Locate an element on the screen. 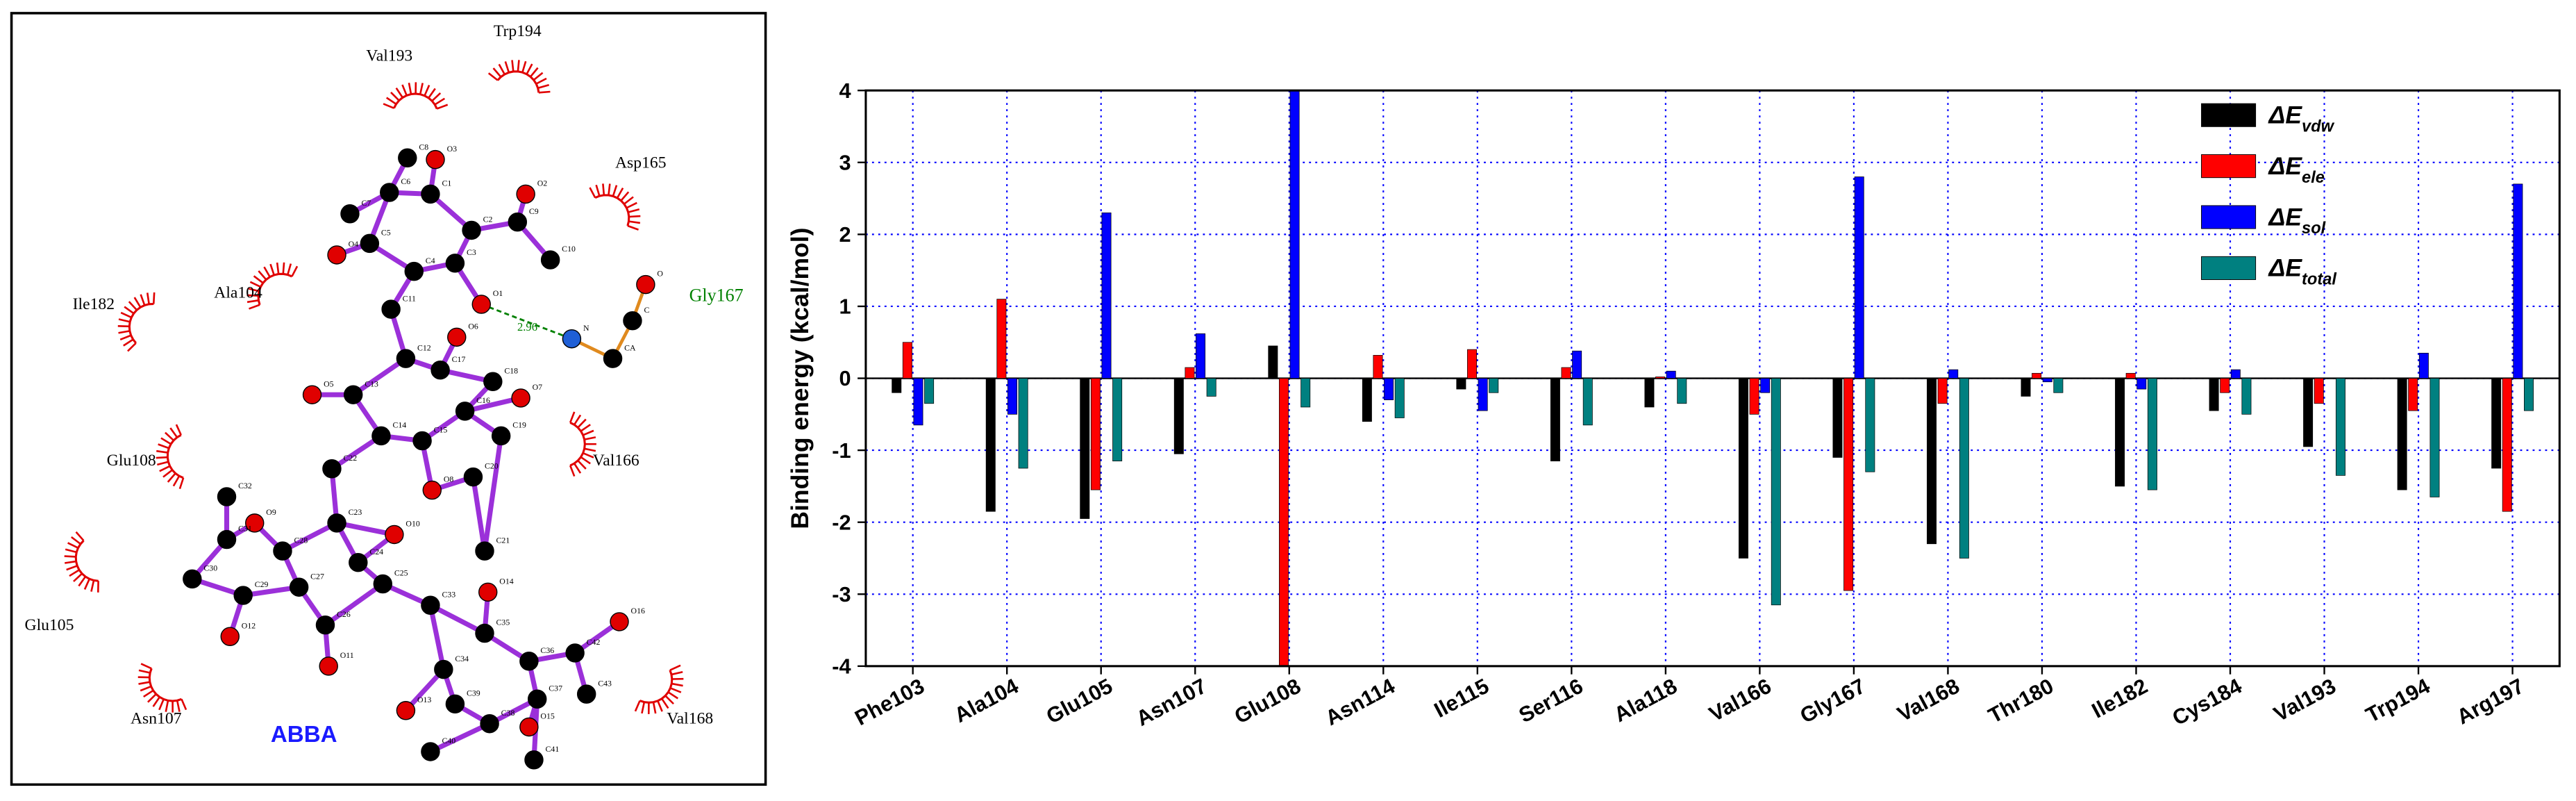 This screenshot has width=2576, height=801. atom-label: C32 is located at coordinates (245, 485).